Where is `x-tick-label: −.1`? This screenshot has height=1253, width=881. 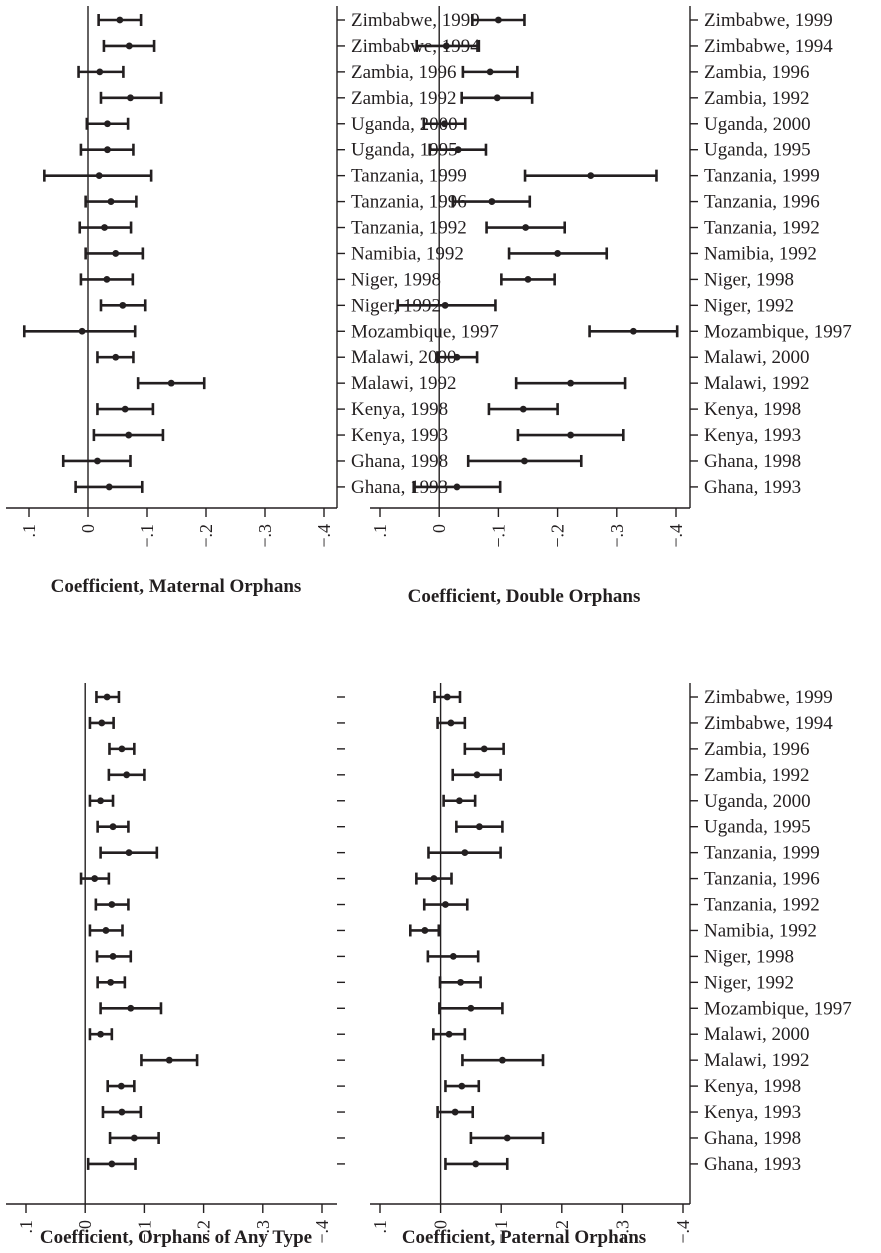 x-tick-label: −.1 is located at coordinates (147, 536).